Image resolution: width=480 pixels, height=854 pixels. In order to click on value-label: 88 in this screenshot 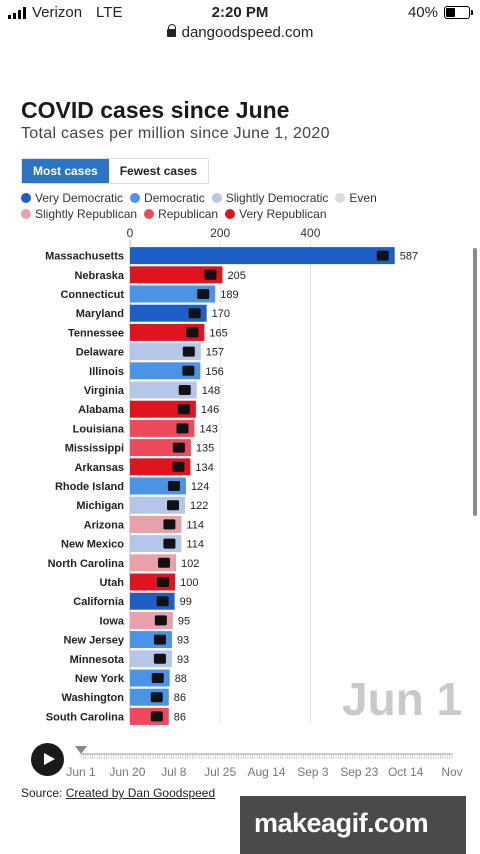, I will do `click(181, 679)`.